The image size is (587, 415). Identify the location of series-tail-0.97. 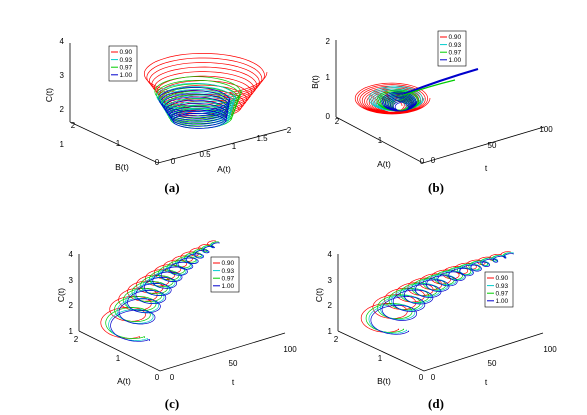
(429, 87).